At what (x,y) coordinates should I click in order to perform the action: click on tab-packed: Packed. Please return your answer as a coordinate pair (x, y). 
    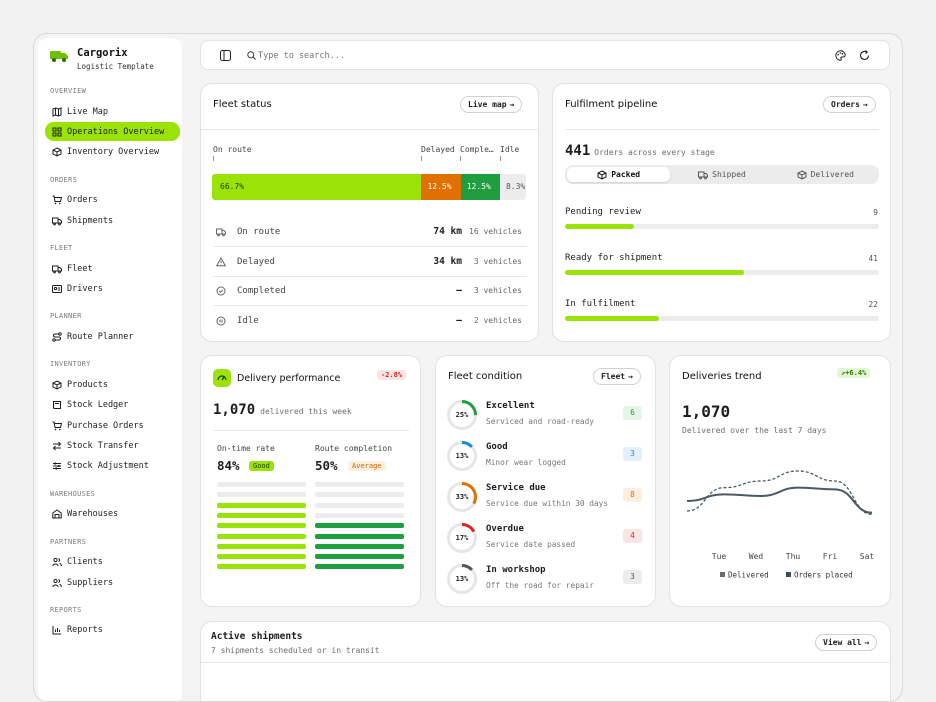
    Looking at the image, I should click on (619, 174).